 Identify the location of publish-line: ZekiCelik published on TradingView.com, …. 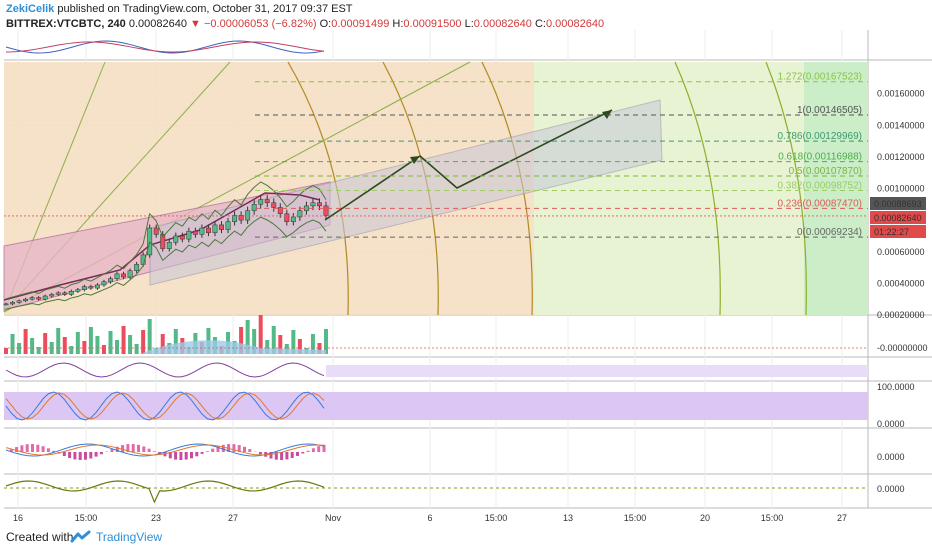
(179, 9).